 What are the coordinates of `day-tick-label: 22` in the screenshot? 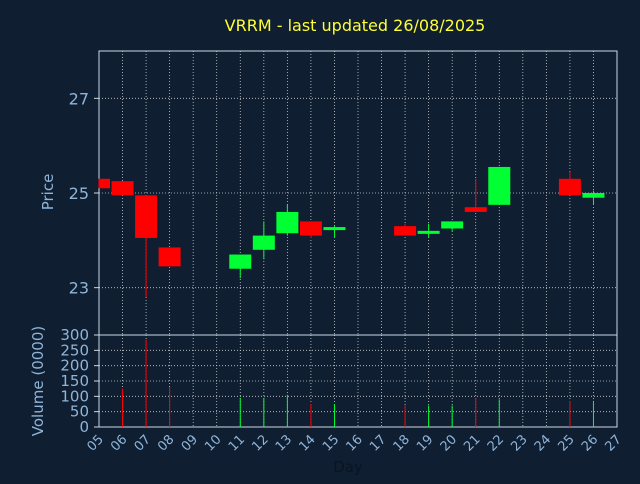 It's located at (496, 443).